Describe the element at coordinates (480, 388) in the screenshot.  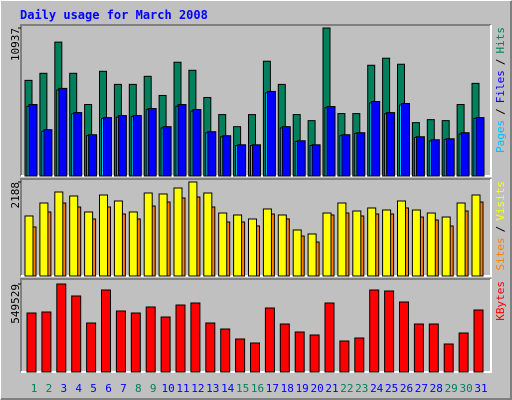
I see `x-tick-label: 31` at that location.